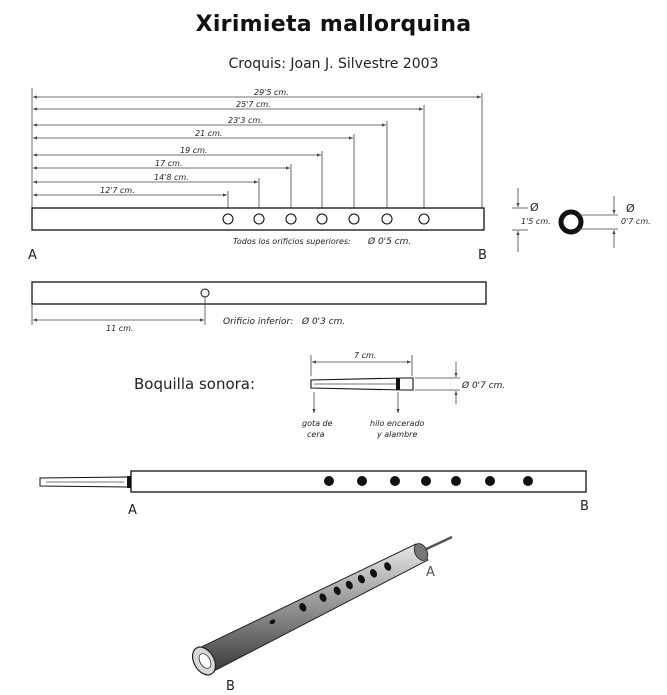 This screenshot has height=695, width=667. Describe the element at coordinates (230, 686) in the screenshot. I see `perspective-end-b: B` at that location.